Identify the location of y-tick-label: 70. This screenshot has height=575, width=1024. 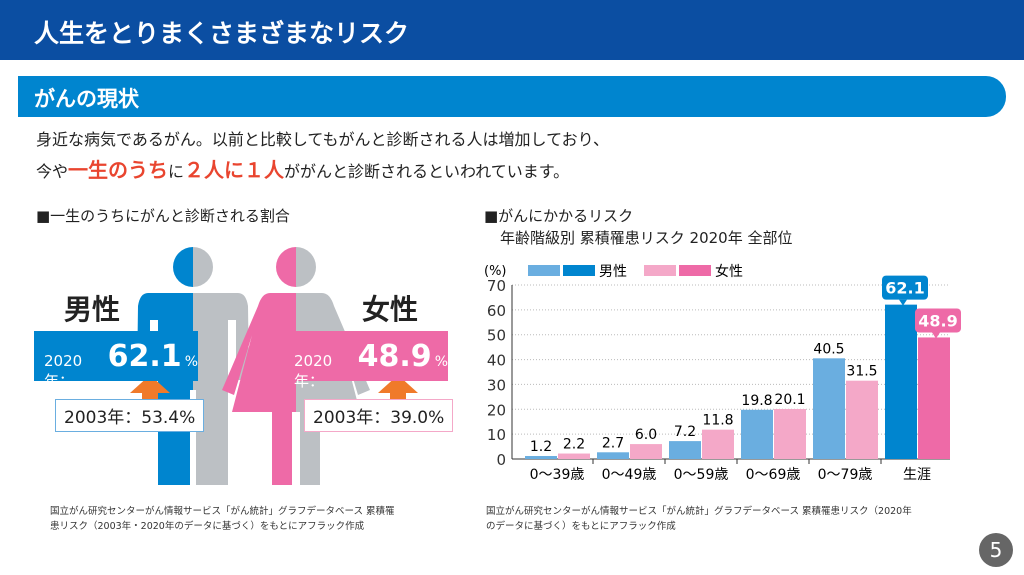
(496, 286).